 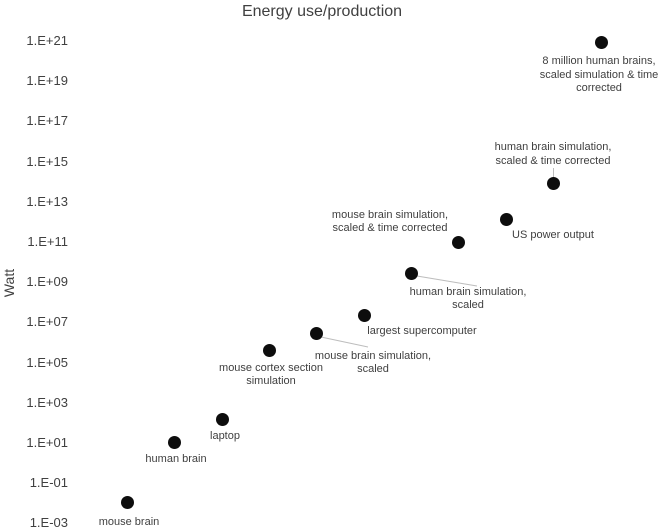 What do you see at coordinates (47, 322) in the screenshot?
I see `y-tick-label: 1.E+07` at bounding box center [47, 322].